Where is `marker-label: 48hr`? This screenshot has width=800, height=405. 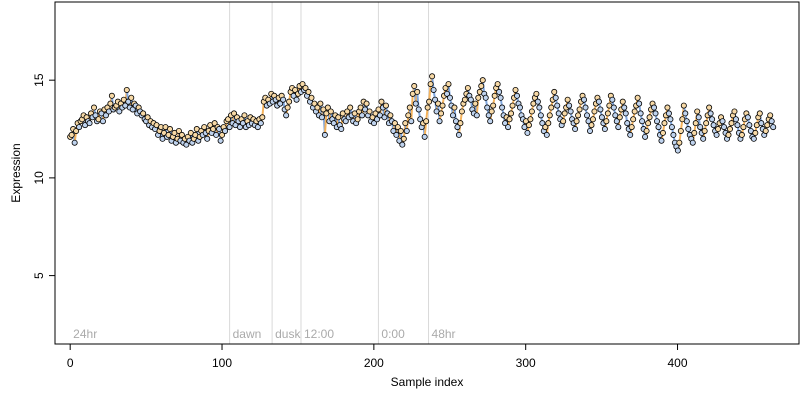
marker-label: 48hr is located at coordinates (444, 334).